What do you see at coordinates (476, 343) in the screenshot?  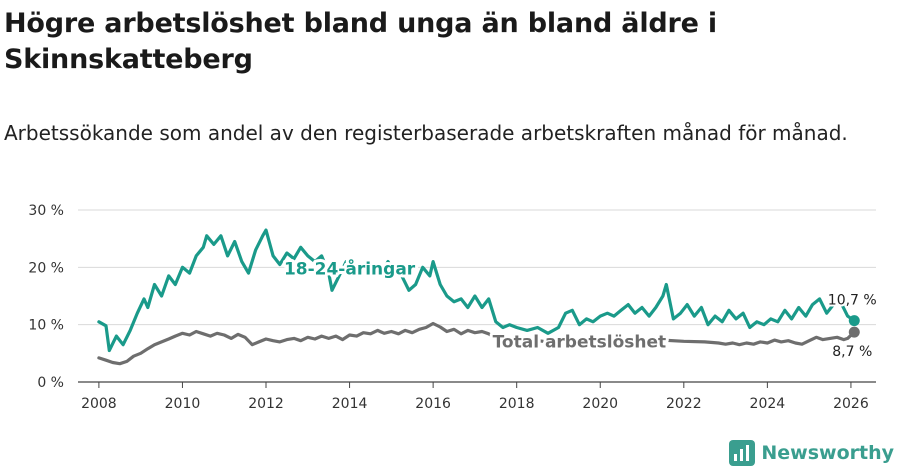 I see `series-line-total` at bounding box center [476, 343].